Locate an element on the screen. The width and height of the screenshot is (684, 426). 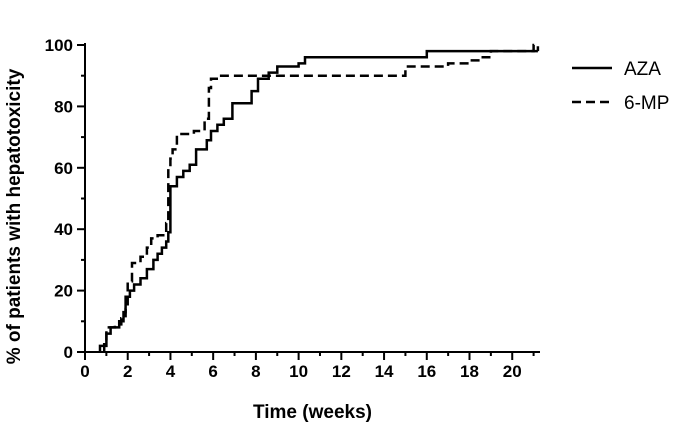
x-tick-label: 0 is located at coordinates (84, 371).